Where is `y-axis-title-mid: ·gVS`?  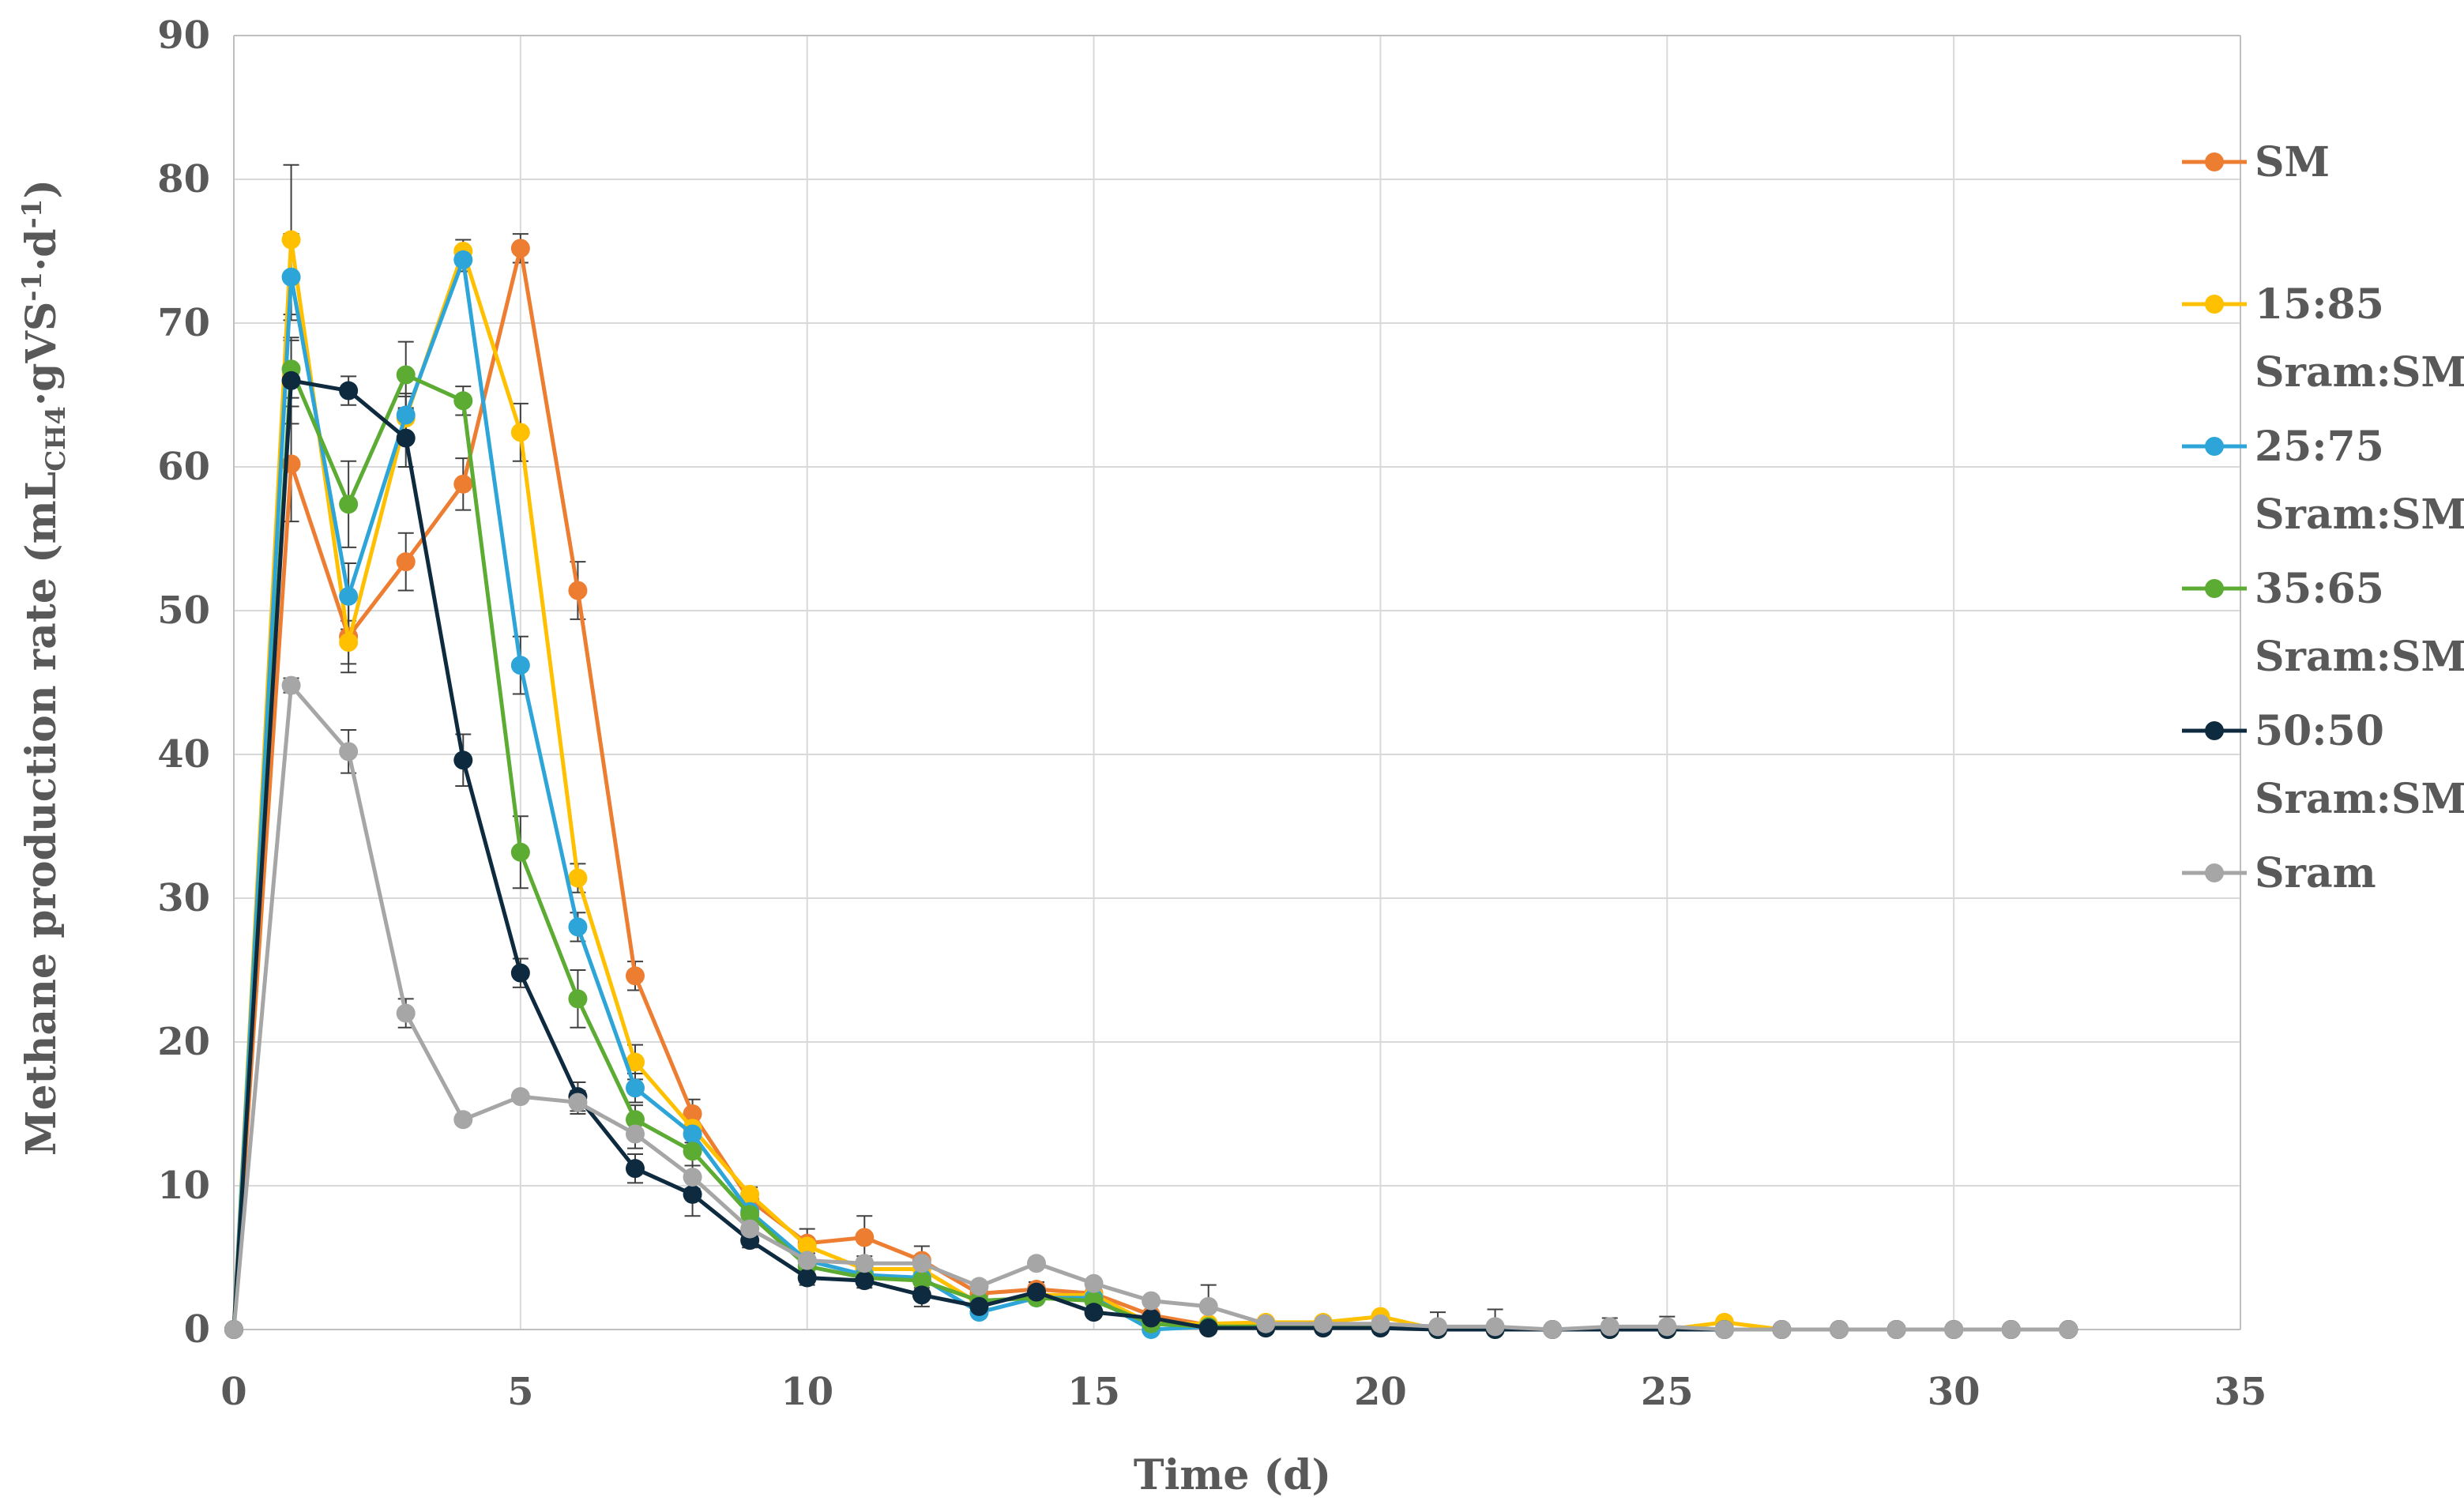 y-axis-title-mid: ·gVS is located at coordinates (41, 354).